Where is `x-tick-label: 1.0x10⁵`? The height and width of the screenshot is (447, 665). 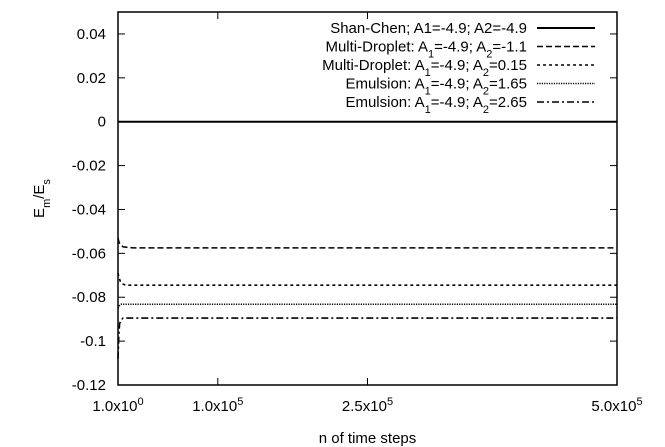 x-tick-label: 1.0x10⁵ is located at coordinates (217, 405).